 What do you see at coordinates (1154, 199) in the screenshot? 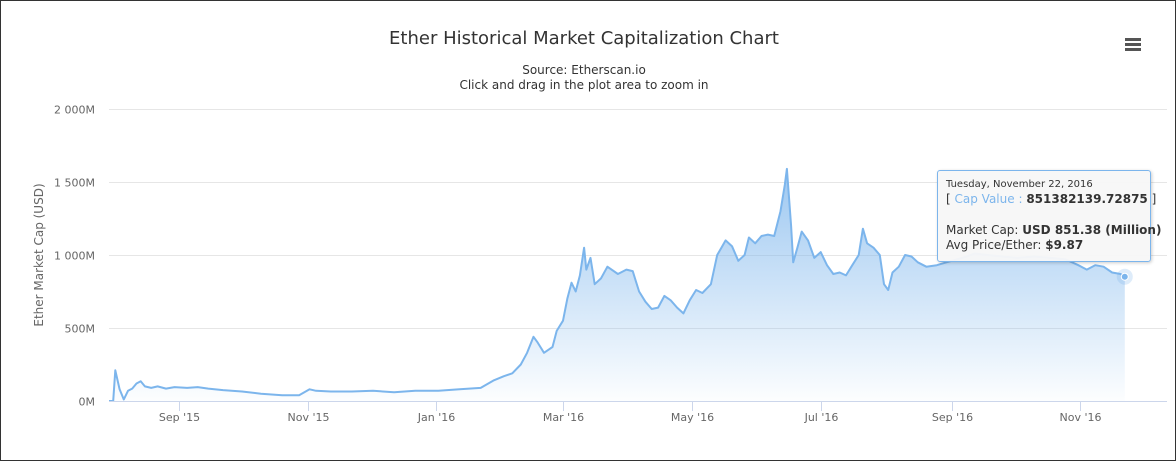
I see `tooltip-bracket-close: ]` at bounding box center [1154, 199].